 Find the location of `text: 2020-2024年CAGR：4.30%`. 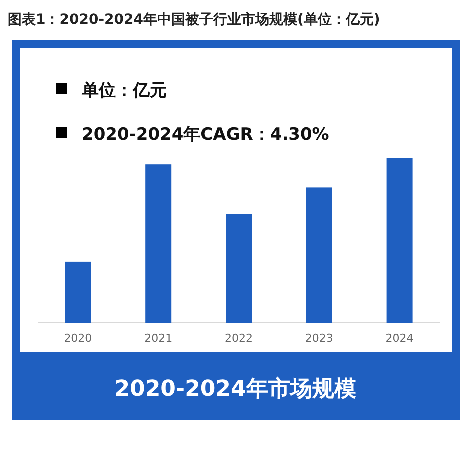

text: 2020-2024年CAGR：4.30% is located at coordinates (206, 135).